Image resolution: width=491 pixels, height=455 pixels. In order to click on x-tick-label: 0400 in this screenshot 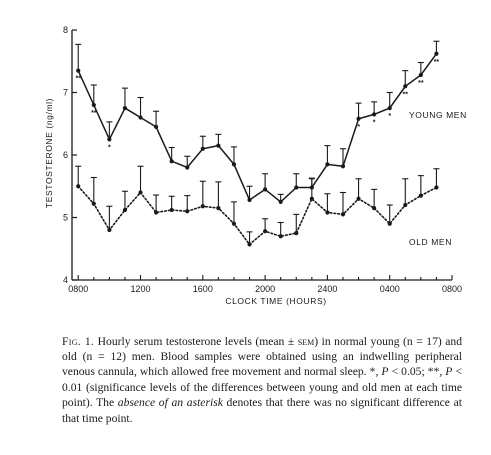, I will do `click(390, 289)`.